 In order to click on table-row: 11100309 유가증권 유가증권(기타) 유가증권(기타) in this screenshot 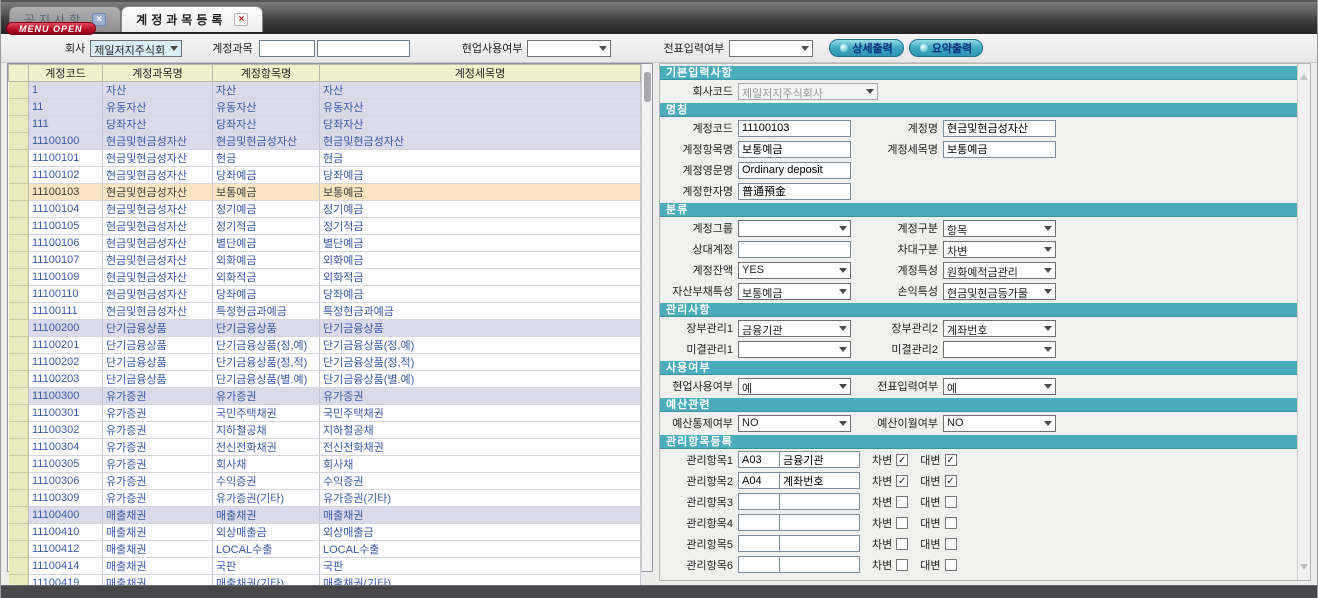, I will do `click(324, 498)`.